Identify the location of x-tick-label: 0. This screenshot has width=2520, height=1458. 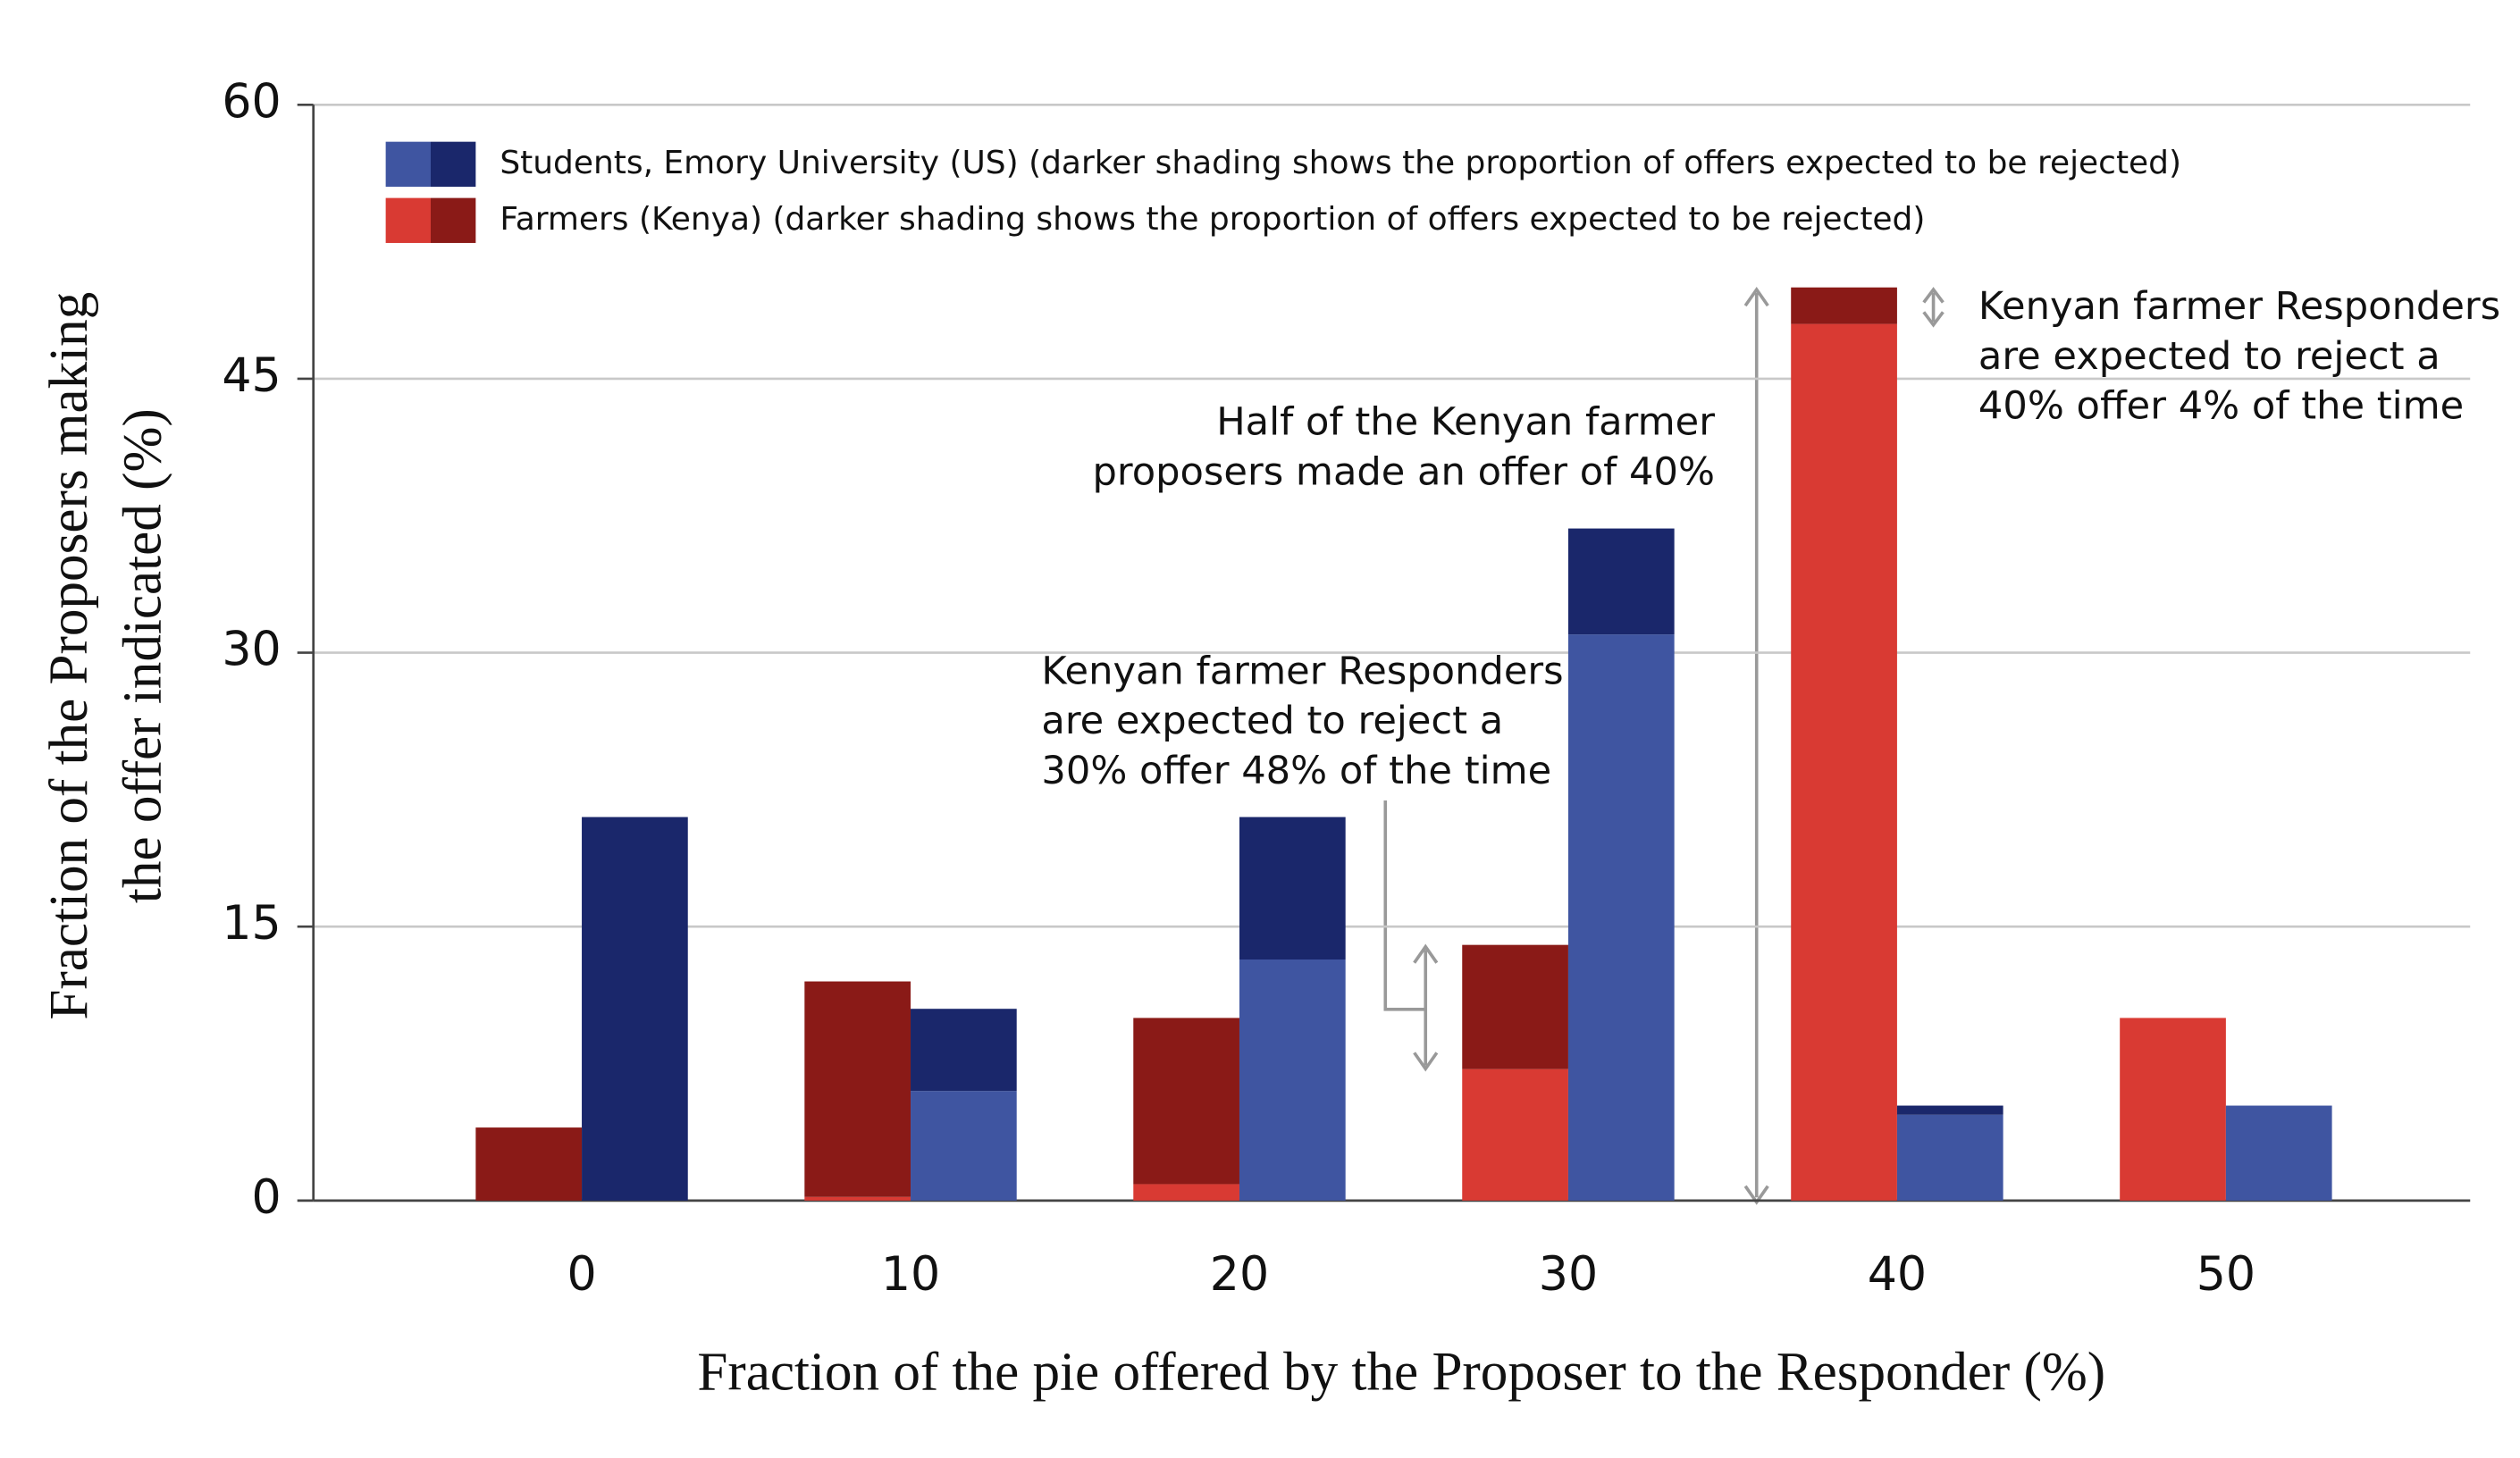
(581, 1275).